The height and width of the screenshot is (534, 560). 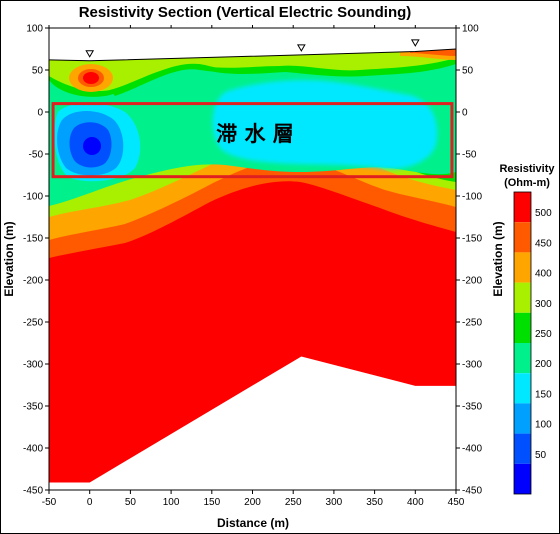 What do you see at coordinates (472, 365) in the screenshot?
I see `y-tick-label-right: -300` at bounding box center [472, 365].